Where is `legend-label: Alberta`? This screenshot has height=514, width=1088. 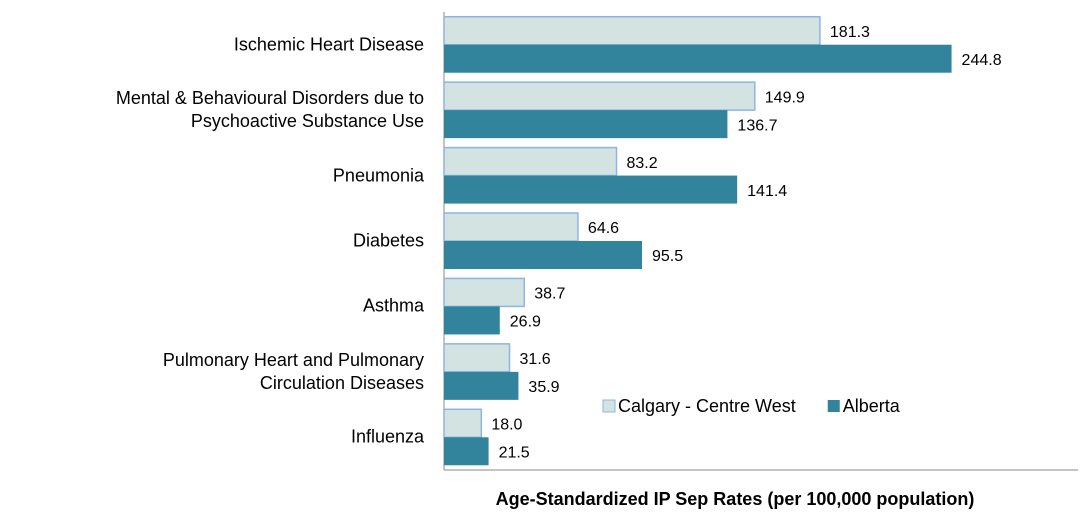
legend-label: Alberta is located at coordinates (872, 406).